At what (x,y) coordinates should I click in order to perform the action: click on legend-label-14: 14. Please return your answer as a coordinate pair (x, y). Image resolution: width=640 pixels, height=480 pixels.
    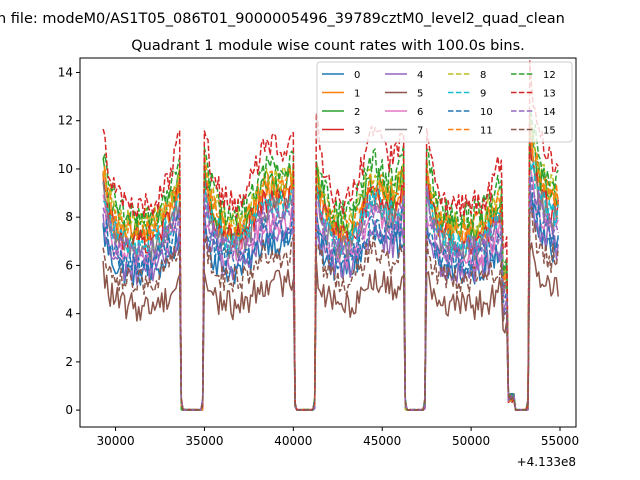
    Looking at the image, I should click on (549, 112).